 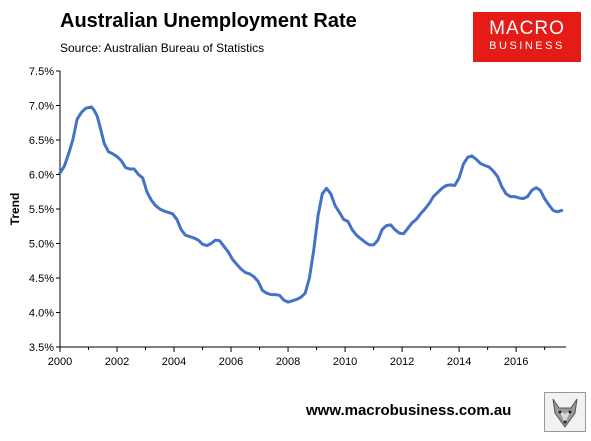 I want to click on y-tick-label: 5.5%, so click(x=41, y=210).